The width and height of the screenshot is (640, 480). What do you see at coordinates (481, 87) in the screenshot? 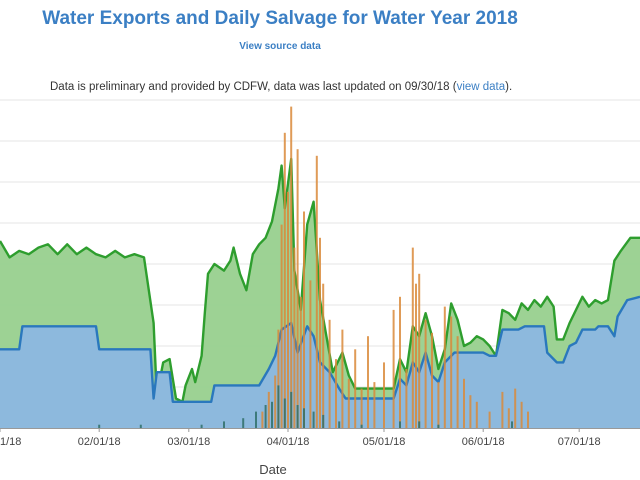
I see `view-data-link: view data` at bounding box center [481, 87].